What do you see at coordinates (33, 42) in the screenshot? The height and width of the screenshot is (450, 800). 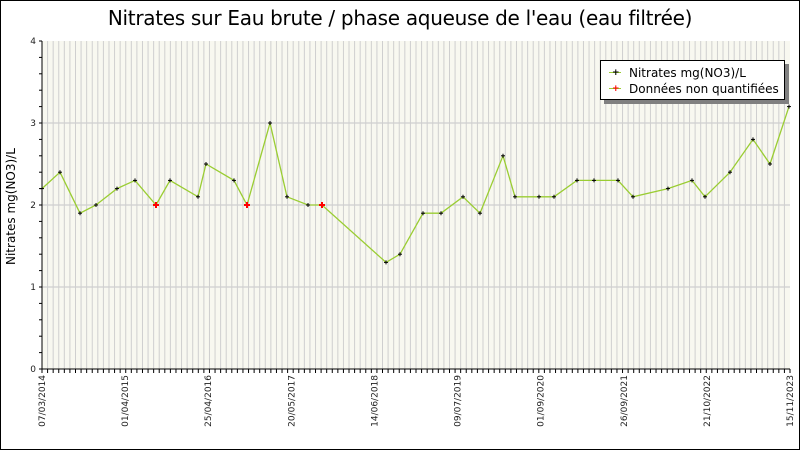 I see `svg-text: 4` at bounding box center [33, 42].